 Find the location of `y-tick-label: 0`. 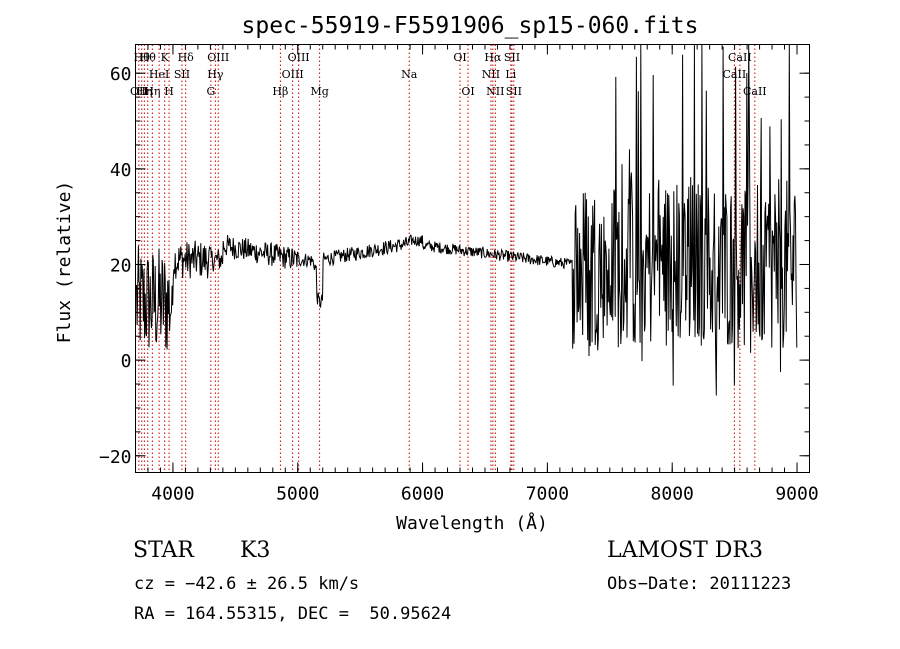

y-tick-label: 0 is located at coordinates (126, 361).